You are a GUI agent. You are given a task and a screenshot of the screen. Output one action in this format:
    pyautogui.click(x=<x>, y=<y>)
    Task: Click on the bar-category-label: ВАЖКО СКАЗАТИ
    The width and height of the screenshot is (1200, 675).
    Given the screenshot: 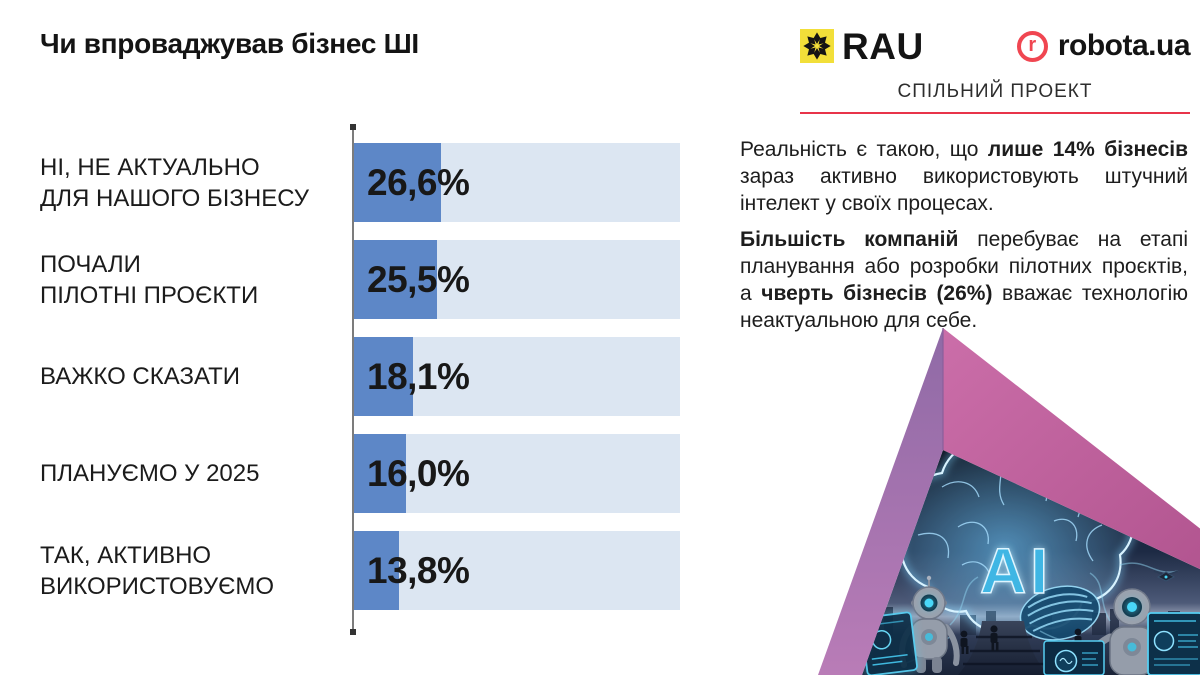 What is the action you would take?
    pyautogui.click(x=140, y=376)
    